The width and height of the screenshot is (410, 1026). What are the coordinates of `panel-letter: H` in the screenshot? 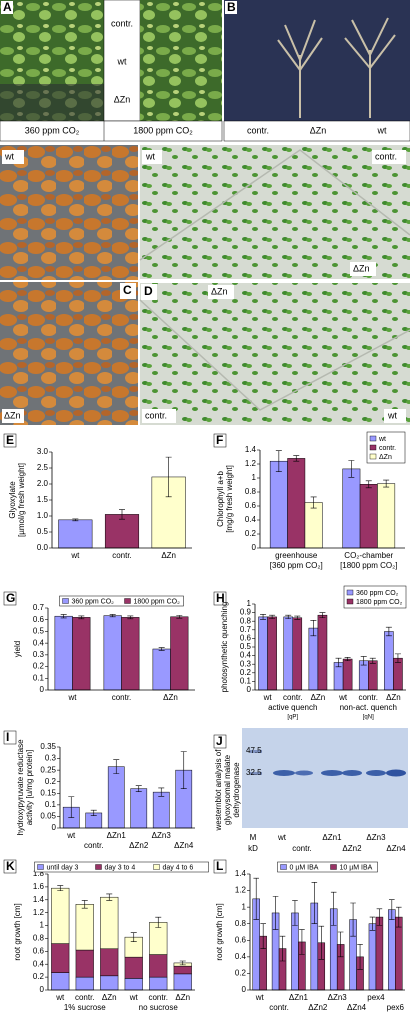 It's located at (220, 598).